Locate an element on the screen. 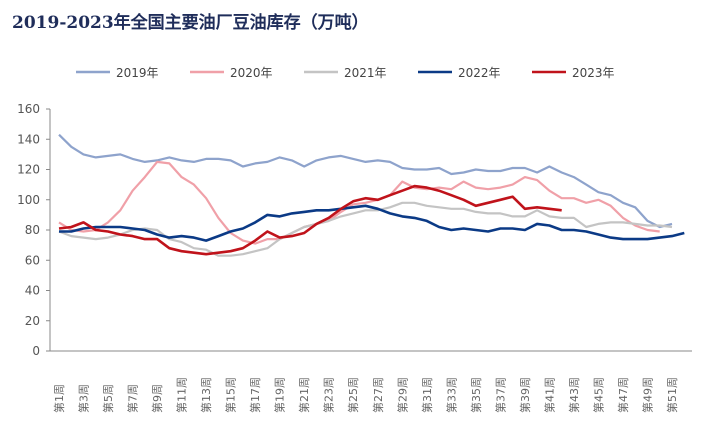  legend-label: 2020年 is located at coordinates (251, 73).